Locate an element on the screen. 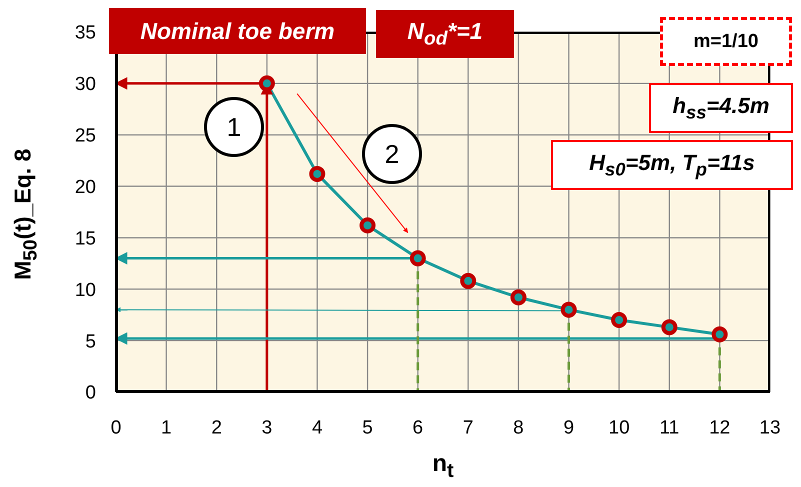 This screenshot has height=487, width=801. x-tick-label: 3 is located at coordinates (267, 427).